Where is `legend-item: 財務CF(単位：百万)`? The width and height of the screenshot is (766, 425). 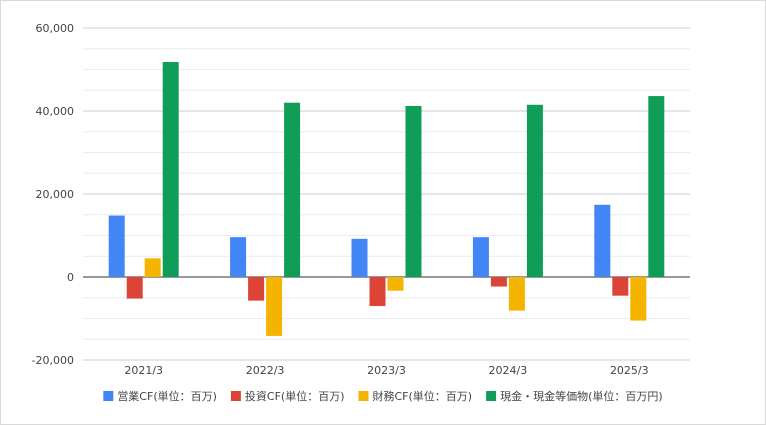 legend-item: 財務CF(単位：百万) is located at coordinates (415, 396).